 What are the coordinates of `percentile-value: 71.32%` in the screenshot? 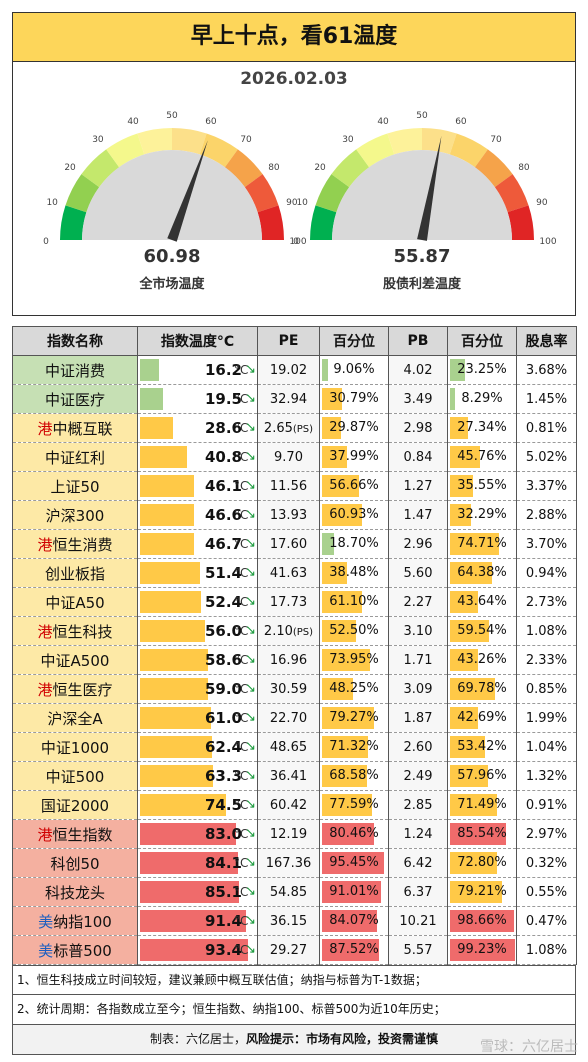 It's located at (354, 746).